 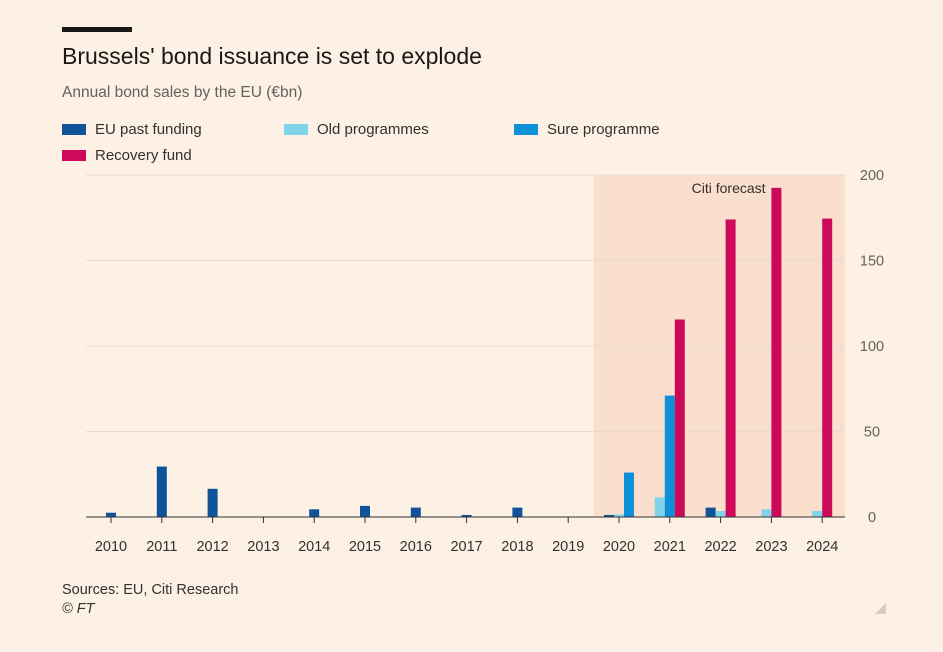 I want to click on bar-eu-past-funding-2010, so click(x=111, y=514).